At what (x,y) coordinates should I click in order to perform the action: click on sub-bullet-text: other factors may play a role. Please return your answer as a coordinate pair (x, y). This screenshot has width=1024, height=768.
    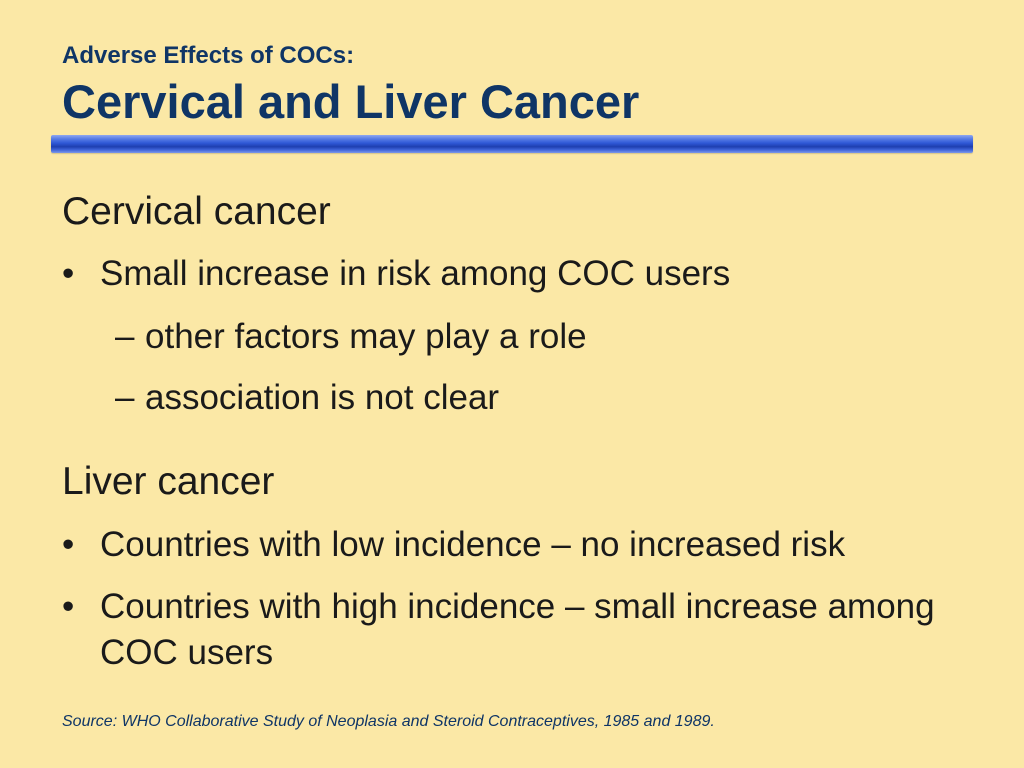
    Looking at the image, I should click on (366, 336).